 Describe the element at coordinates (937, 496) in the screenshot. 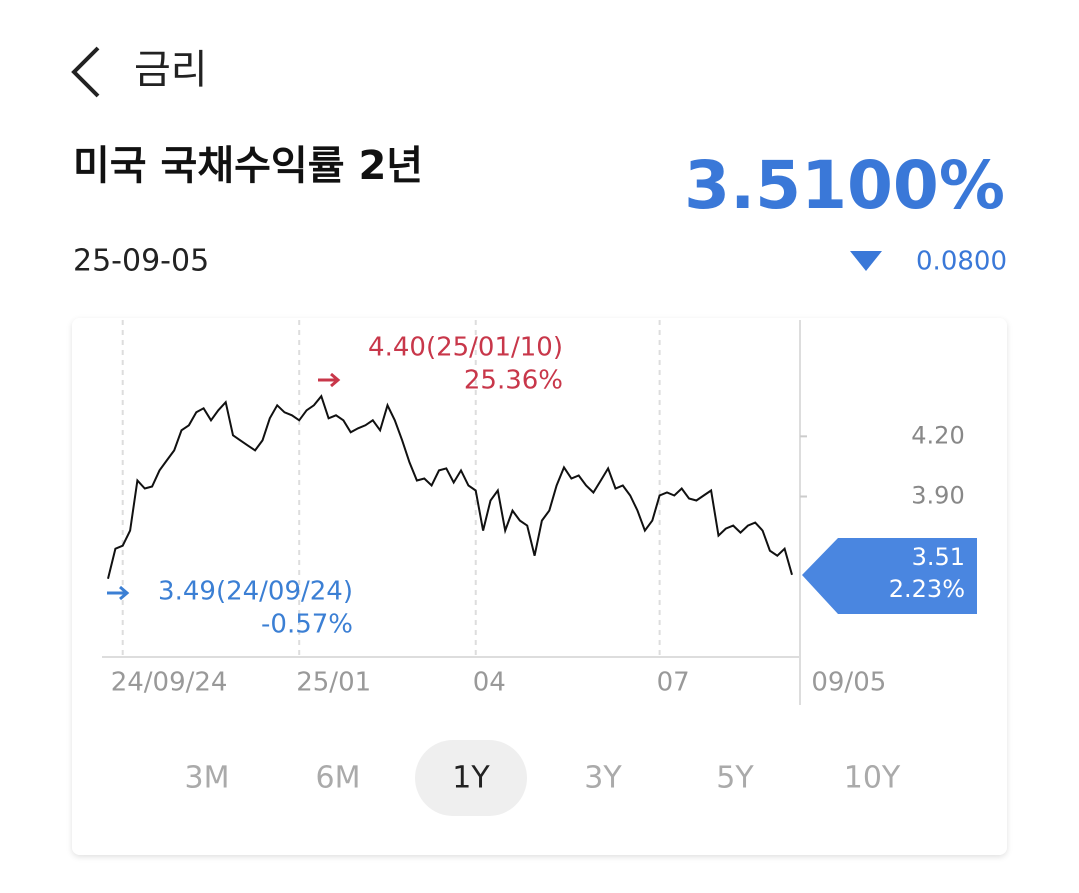

I see `y-tick-label: 3.90` at that location.